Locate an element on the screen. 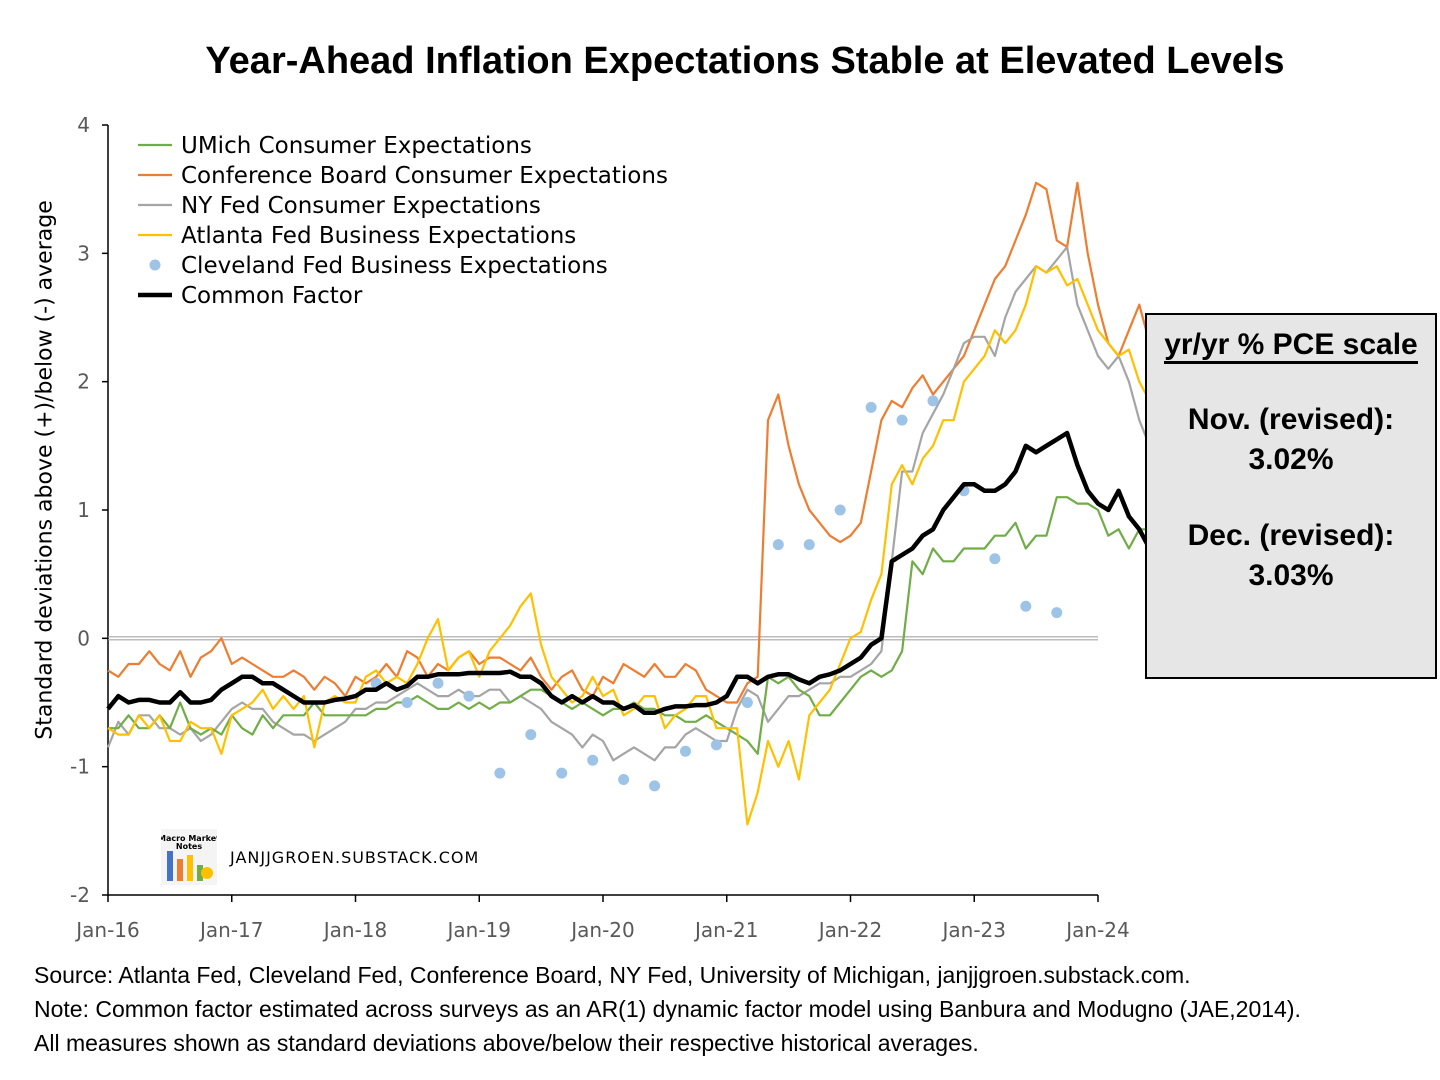 The image size is (1440, 1080). x-tick-label: Jan-19 is located at coordinates (479, 930).